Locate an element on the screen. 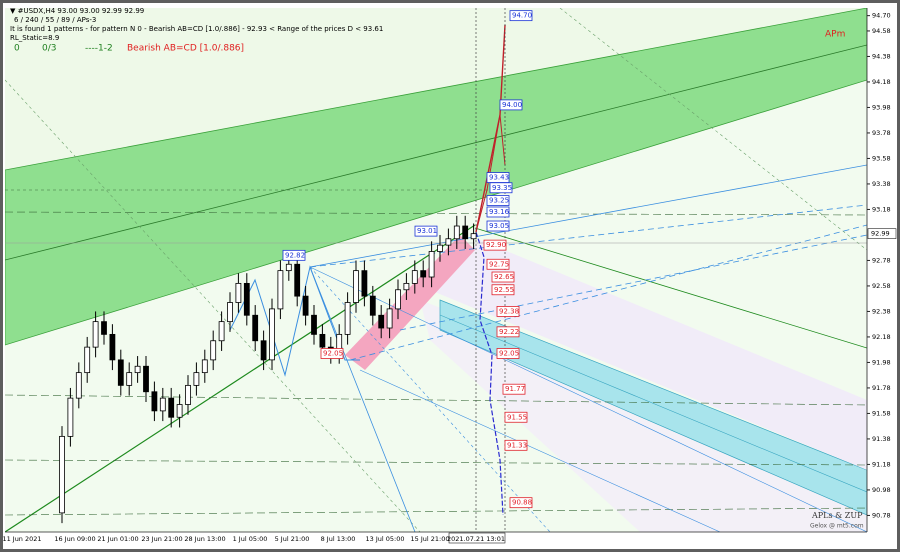  pattern-name: Bearish AB=CD [1.0/.886] is located at coordinates (185, 49).